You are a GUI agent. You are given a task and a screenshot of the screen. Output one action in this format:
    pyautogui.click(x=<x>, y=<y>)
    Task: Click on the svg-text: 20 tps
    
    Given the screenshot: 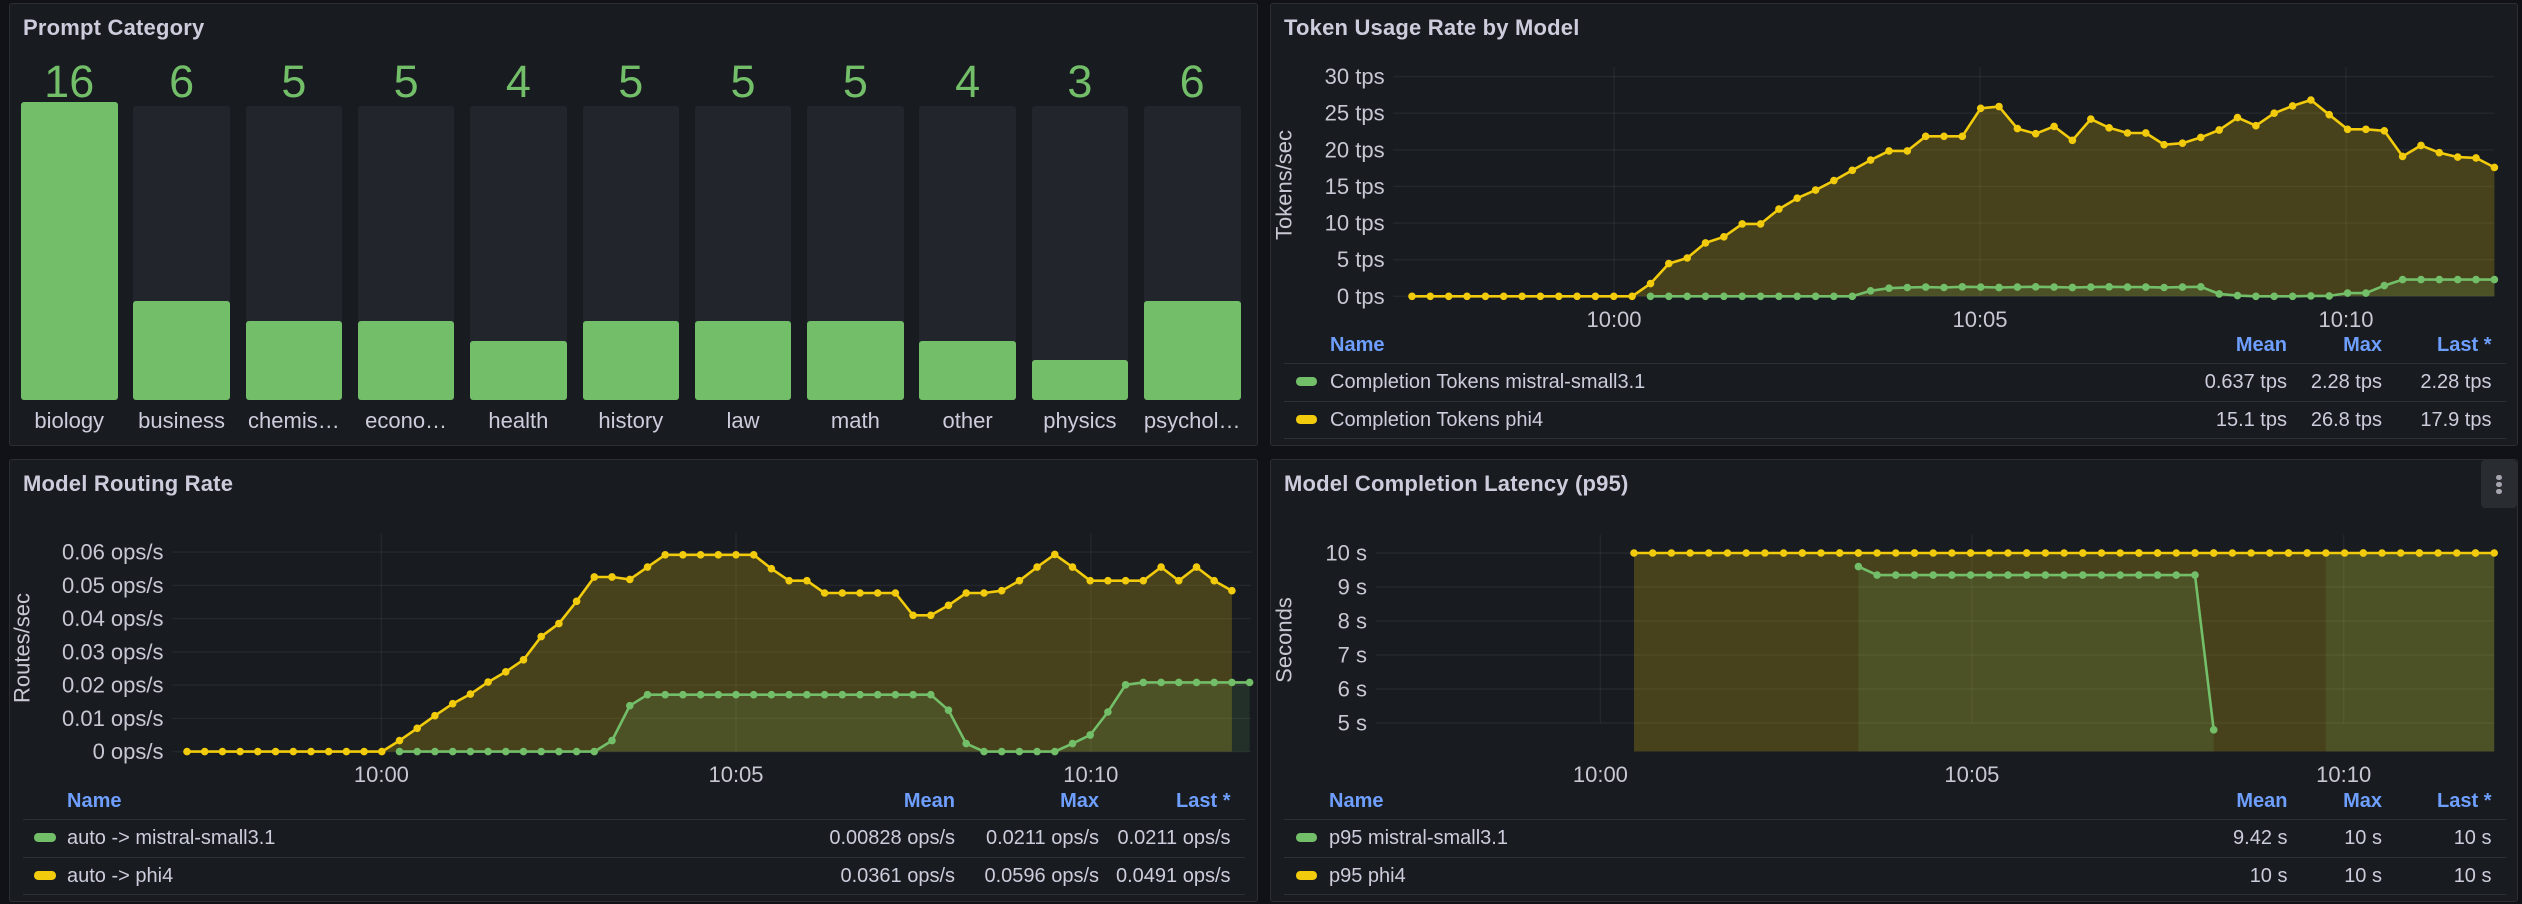 What is the action you would take?
    pyautogui.click(x=1355, y=149)
    